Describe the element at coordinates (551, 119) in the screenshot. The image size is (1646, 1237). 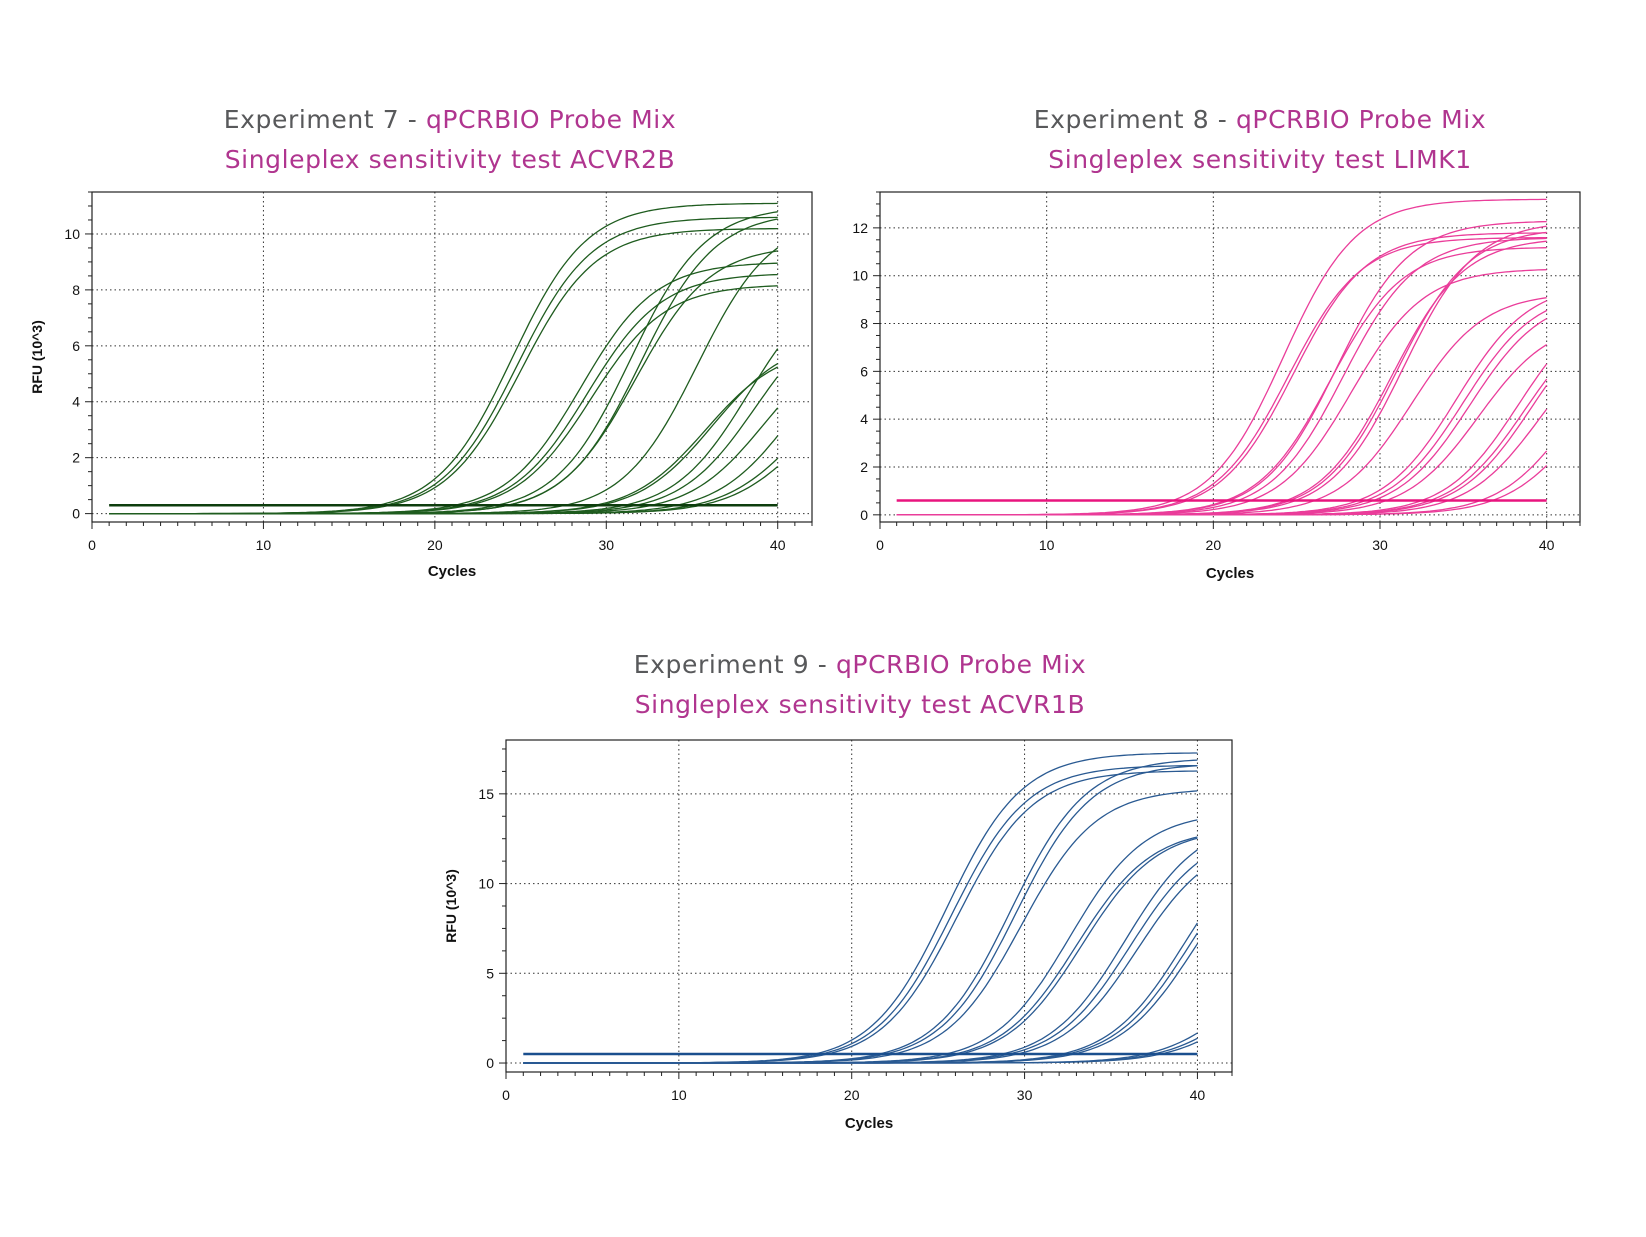
I see `chart-1-title-highlight: qPCRBIO Probe Mix` at that location.